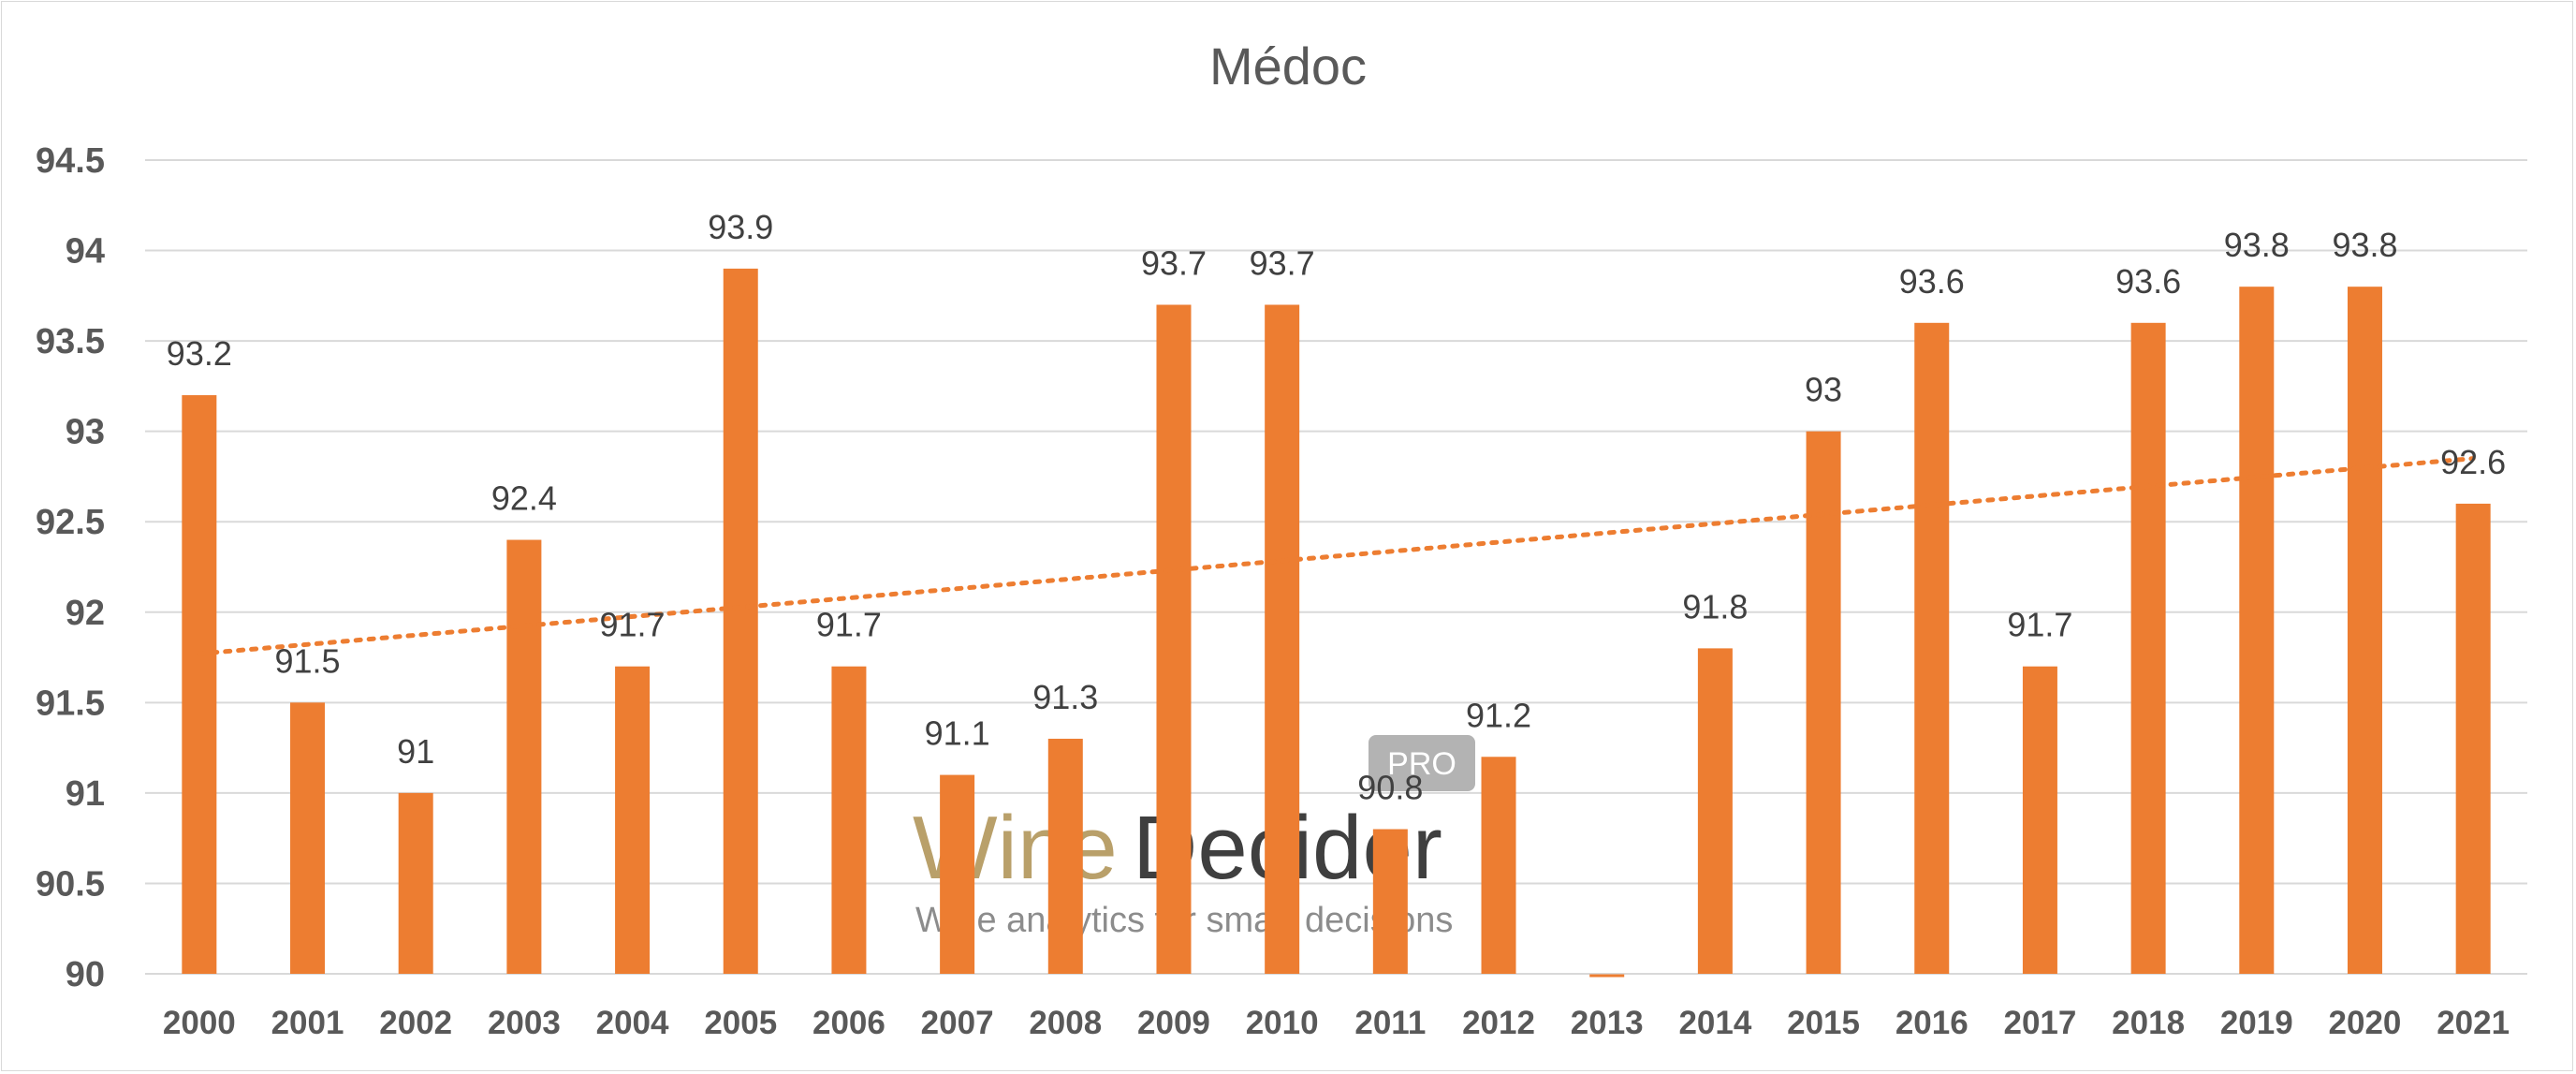  What do you see at coordinates (957, 733) in the screenshot?
I see `data-label: 91.1` at bounding box center [957, 733].